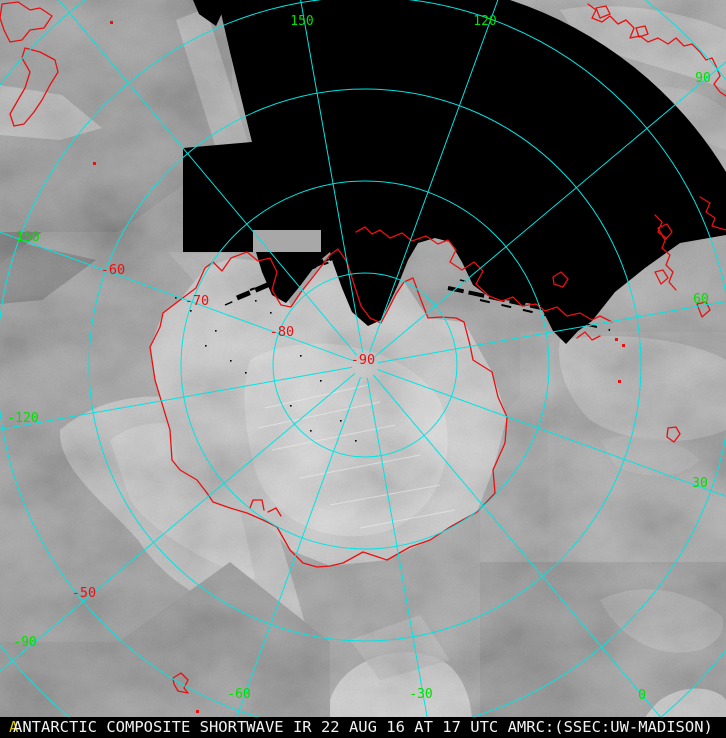  Describe the element at coordinates (642, 31) in the screenshot. I see `coast-tr-loop-b` at that location.